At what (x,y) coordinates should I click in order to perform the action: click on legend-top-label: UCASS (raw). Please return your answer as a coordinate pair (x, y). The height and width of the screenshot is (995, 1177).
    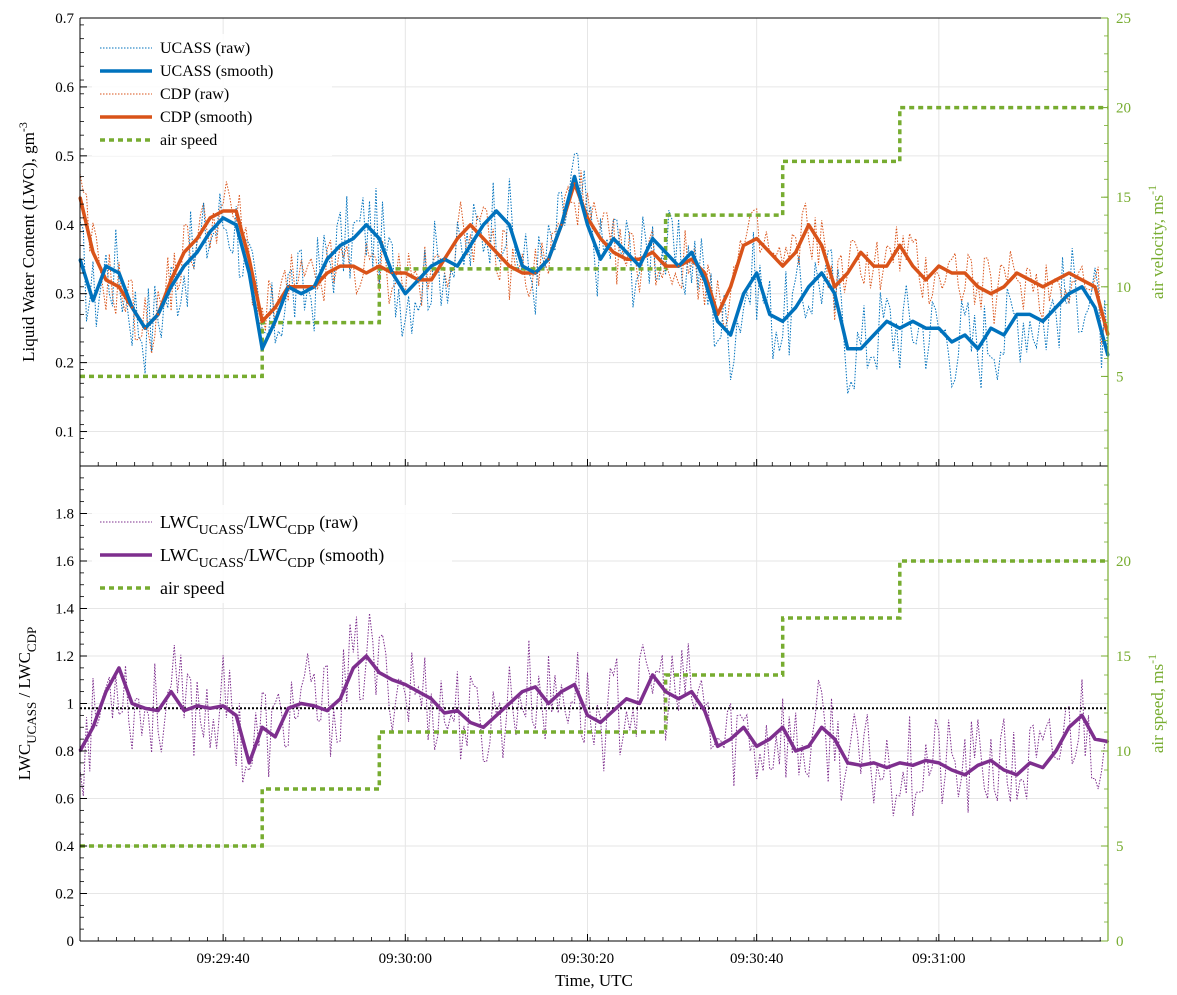
    Looking at the image, I should click on (205, 48).